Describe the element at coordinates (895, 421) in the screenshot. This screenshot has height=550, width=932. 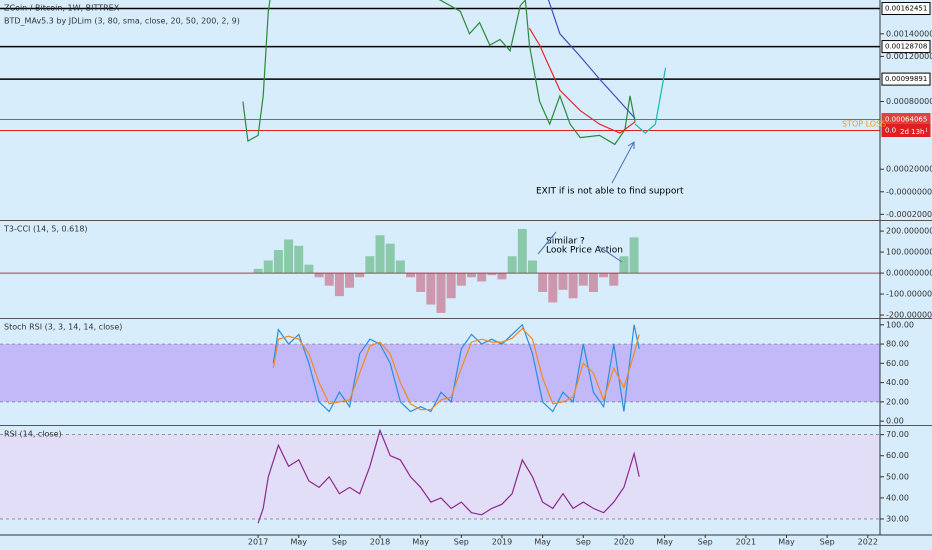
I see `y-tick-label: 0.00` at that location.